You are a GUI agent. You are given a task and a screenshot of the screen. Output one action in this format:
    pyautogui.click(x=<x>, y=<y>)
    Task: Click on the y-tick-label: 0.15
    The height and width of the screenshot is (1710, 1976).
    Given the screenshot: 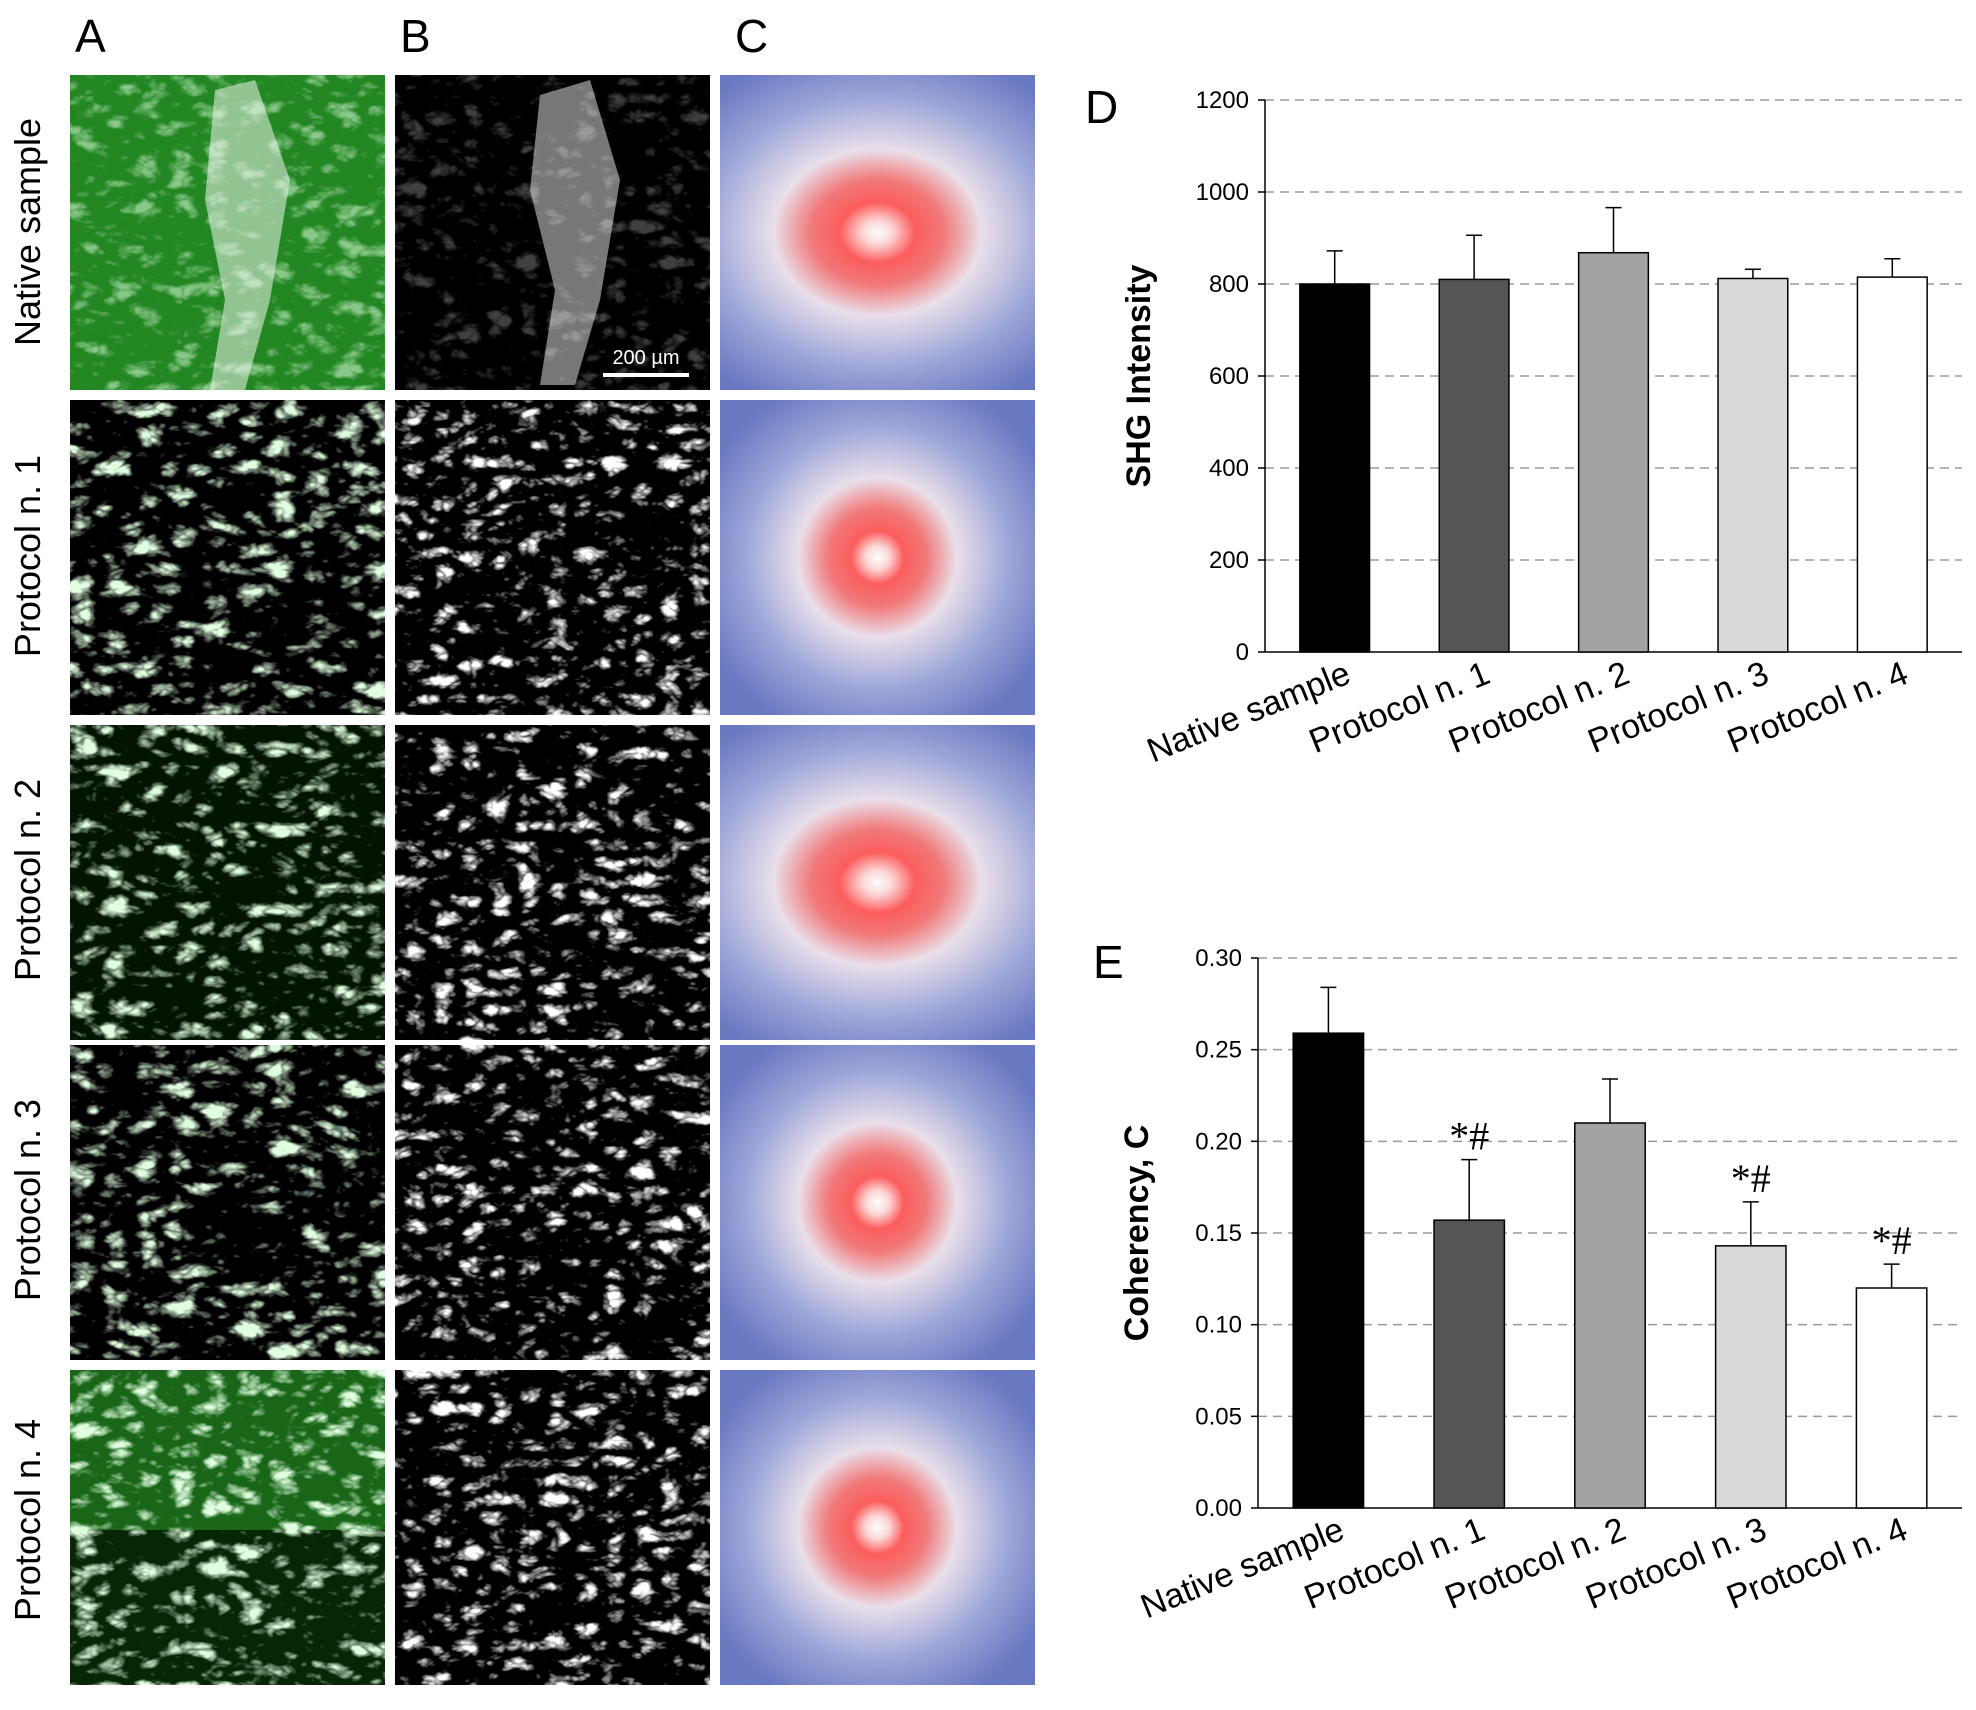 What is the action you would take?
    pyautogui.click(x=1218, y=1233)
    